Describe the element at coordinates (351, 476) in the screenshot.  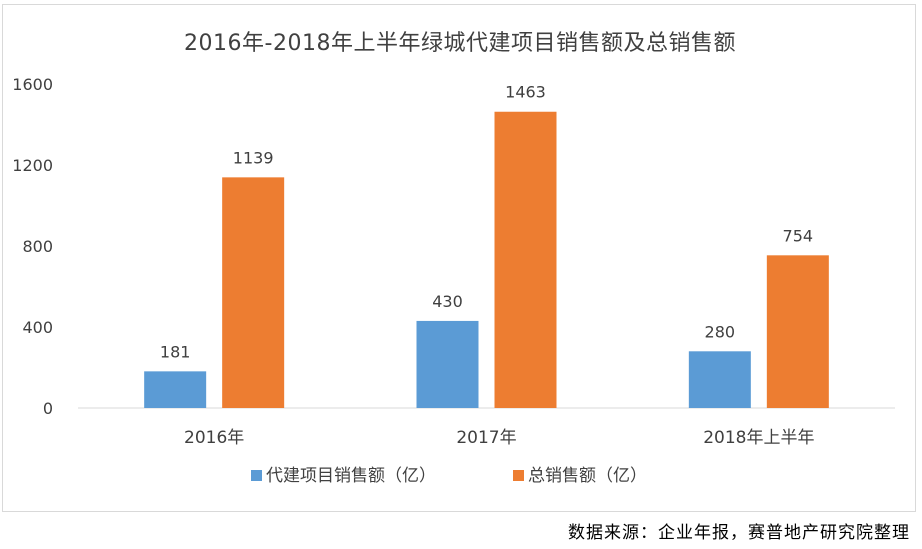
I see `legend-label: 代建项目销售额（亿）` at that location.